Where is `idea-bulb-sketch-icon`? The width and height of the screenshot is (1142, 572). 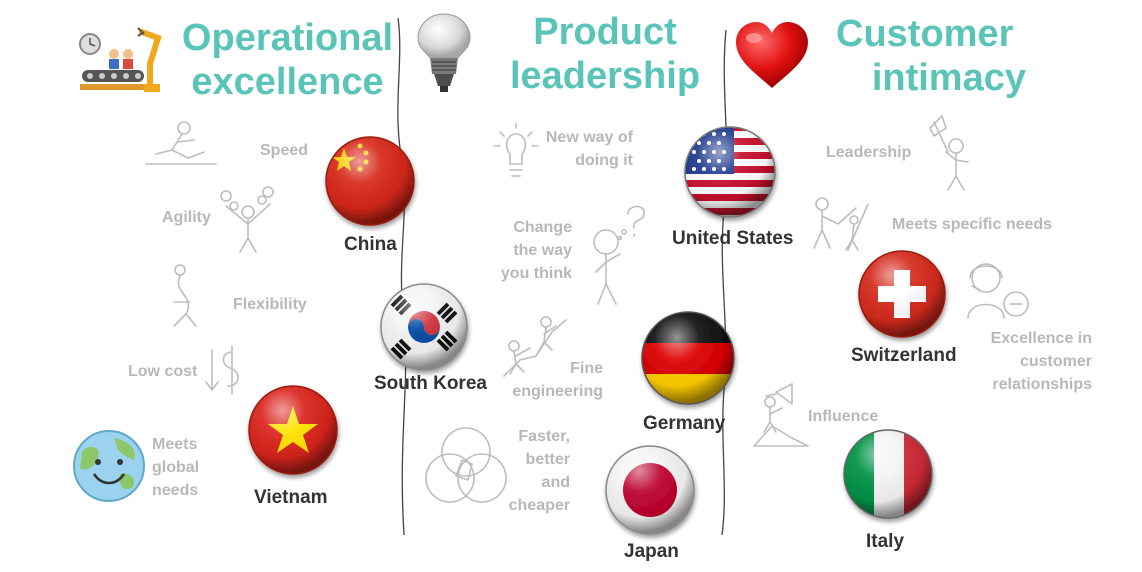
idea-bulb-sketch-icon is located at coordinates (516, 150).